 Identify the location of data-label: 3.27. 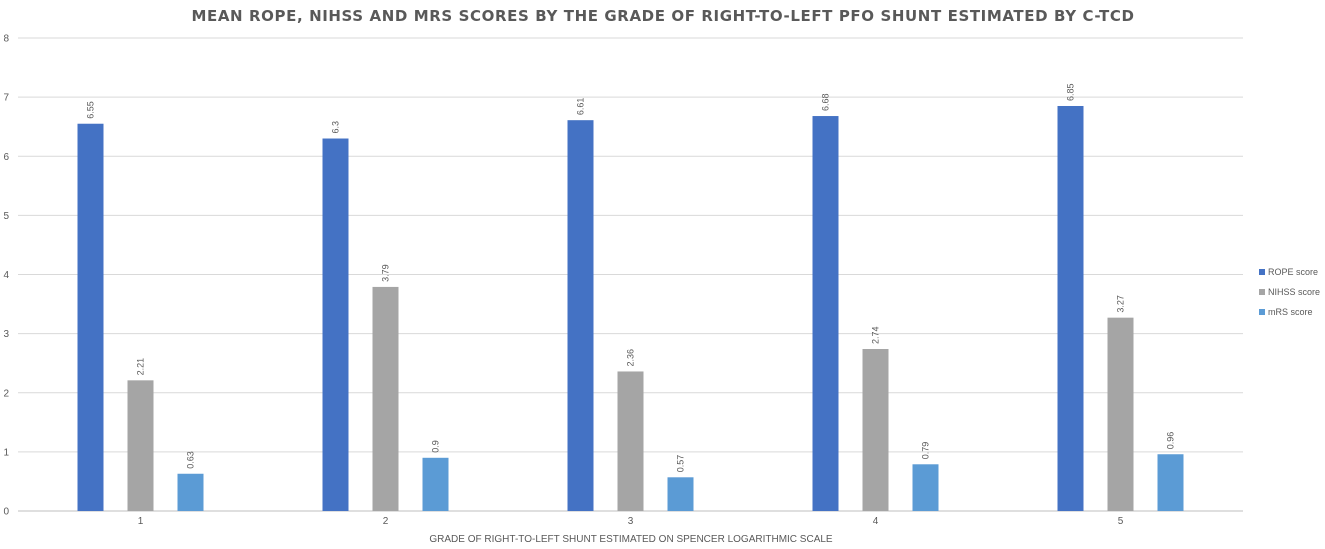
(1121, 304).